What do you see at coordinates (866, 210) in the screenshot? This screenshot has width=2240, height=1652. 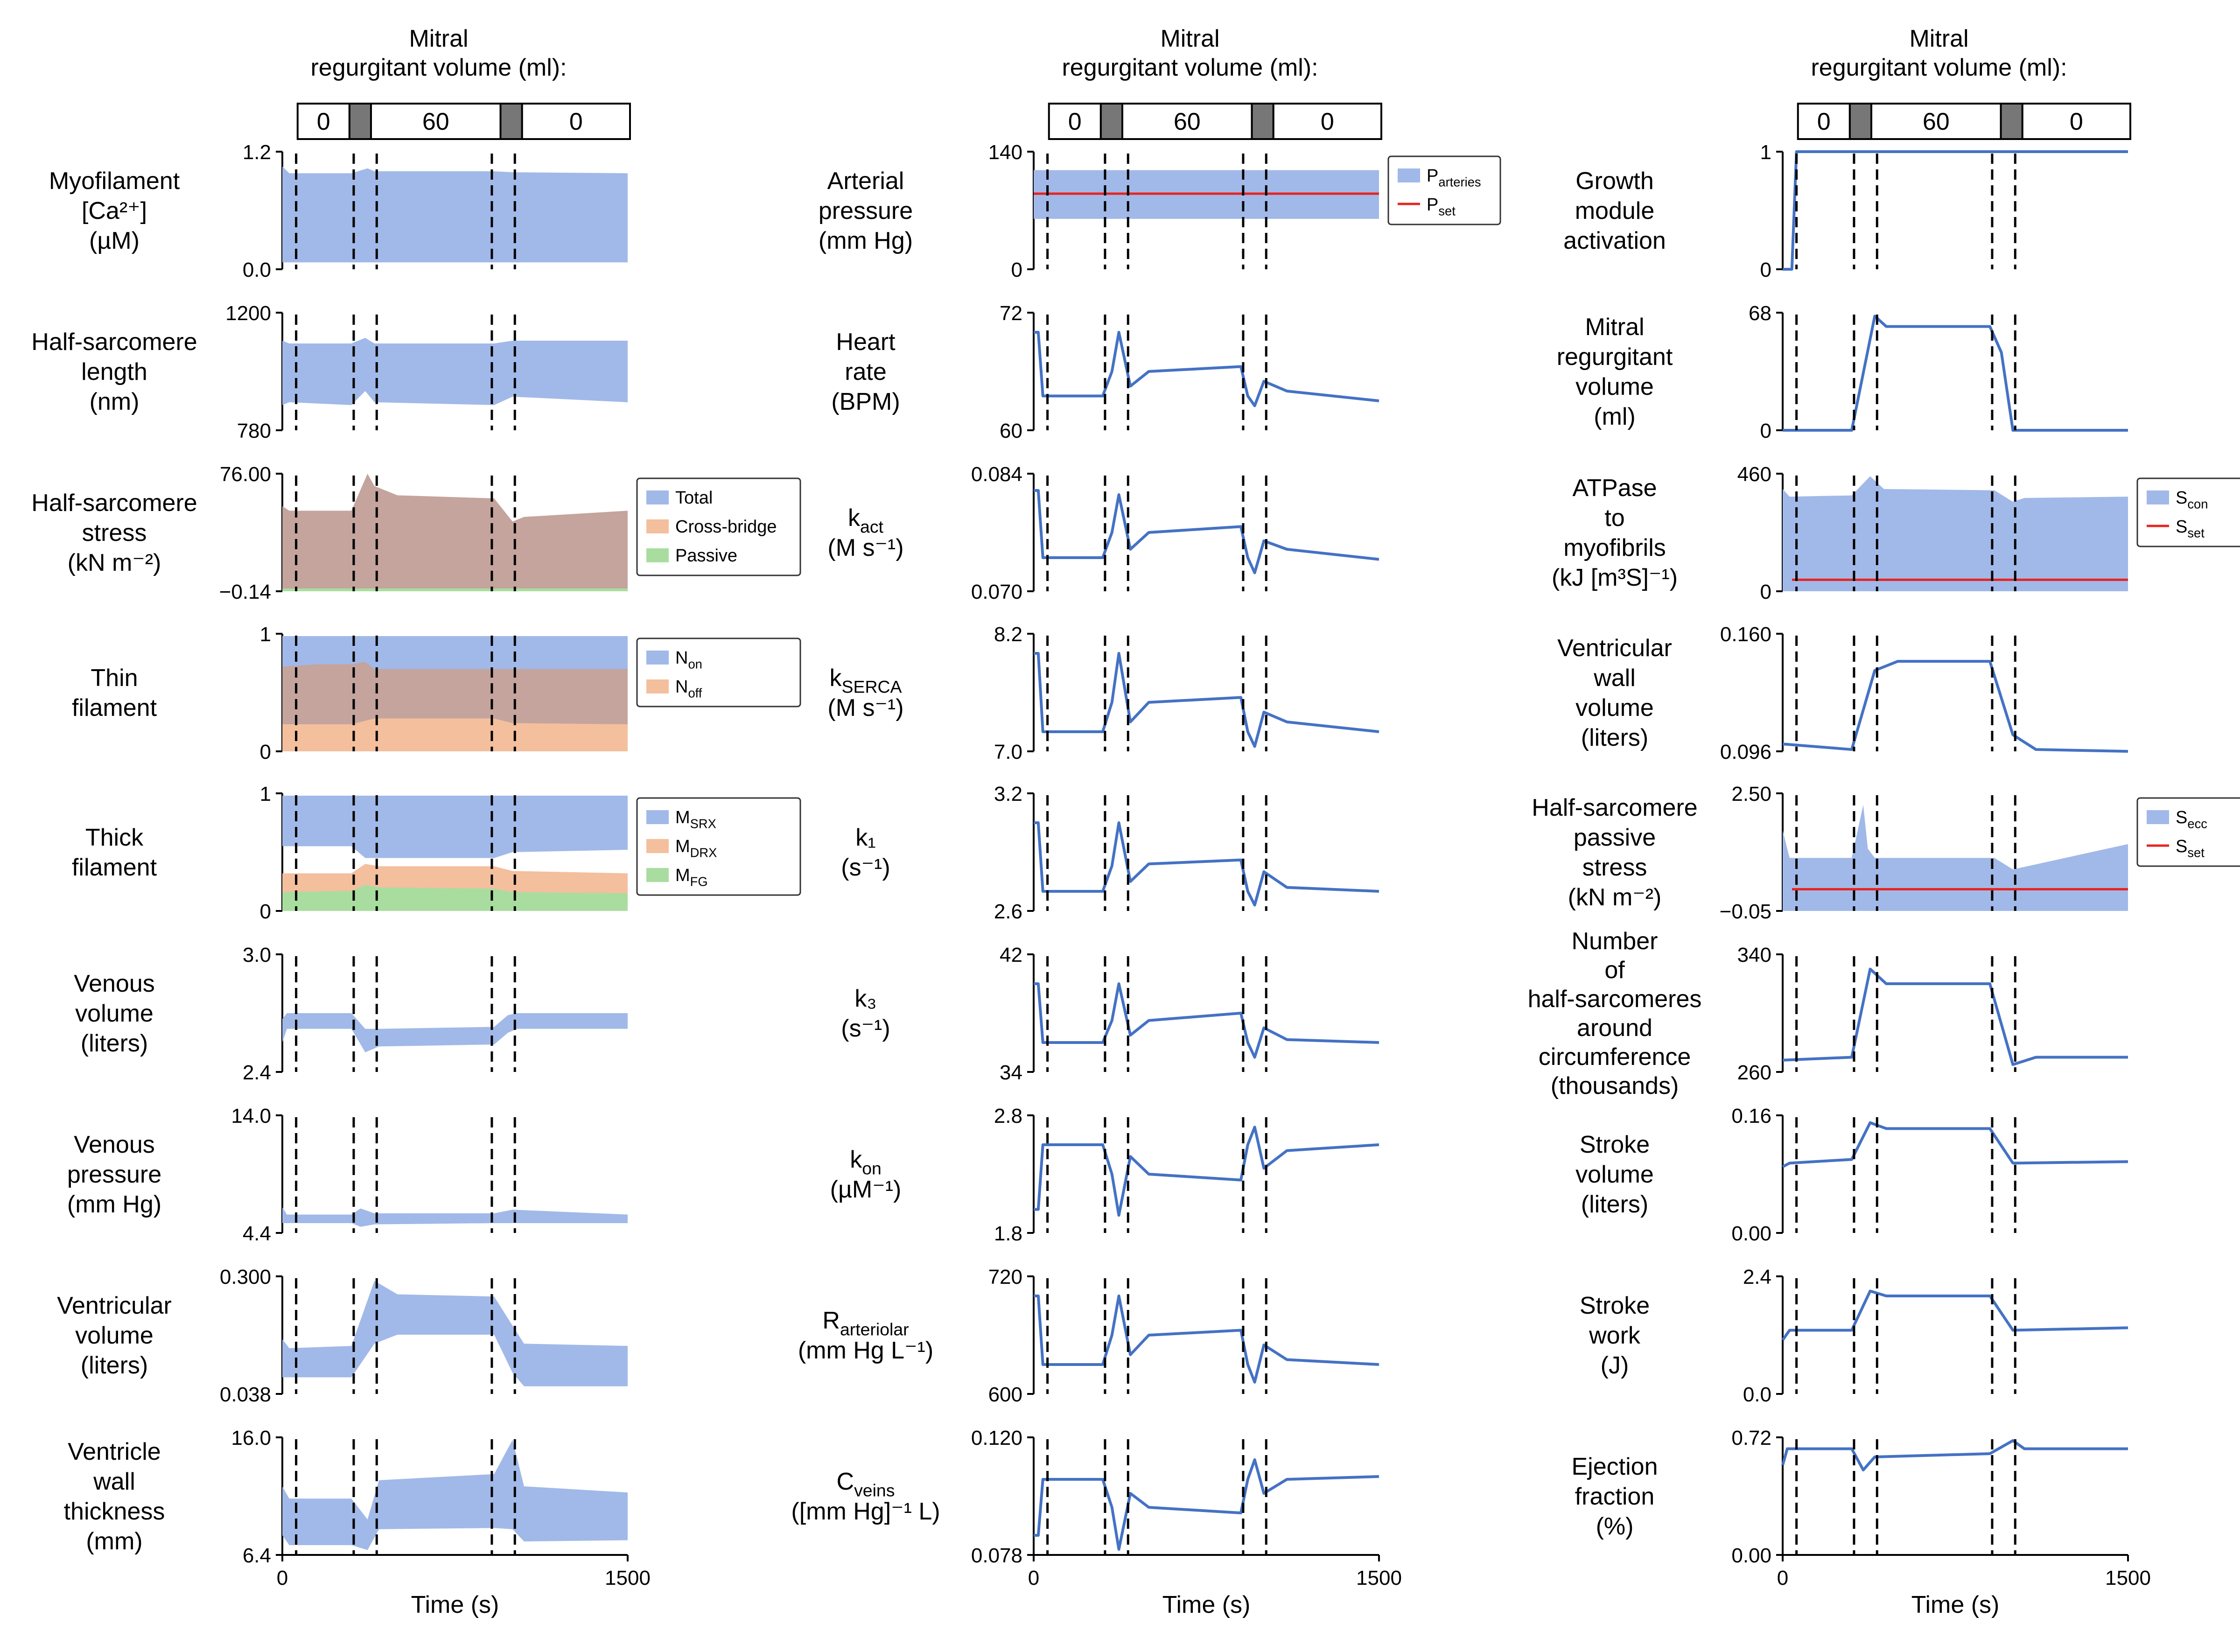 I see `y-axis-label: pressure` at bounding box center [866, 210].